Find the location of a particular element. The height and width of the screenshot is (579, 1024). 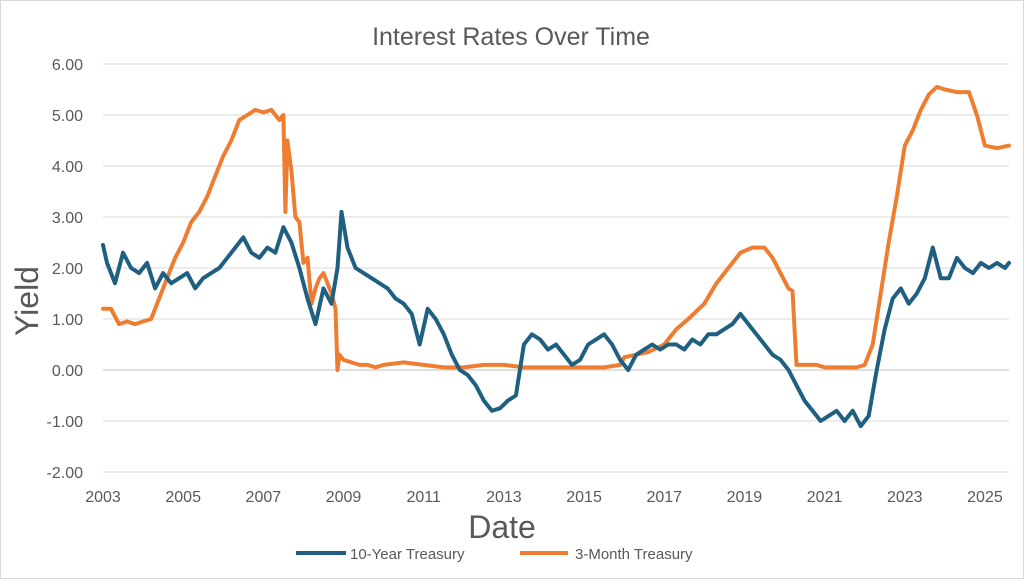

y-tick-label: 5.00 is located at coordinates (67, 116).